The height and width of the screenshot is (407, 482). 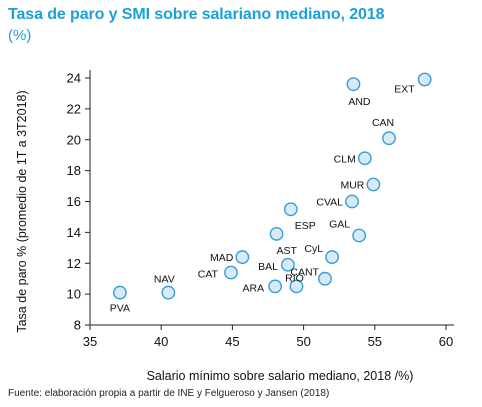 What do you see at coordinates (329, 203) in the screenshot?
I see `point-label-cval: CVAL` at bounding box center [329, 203].